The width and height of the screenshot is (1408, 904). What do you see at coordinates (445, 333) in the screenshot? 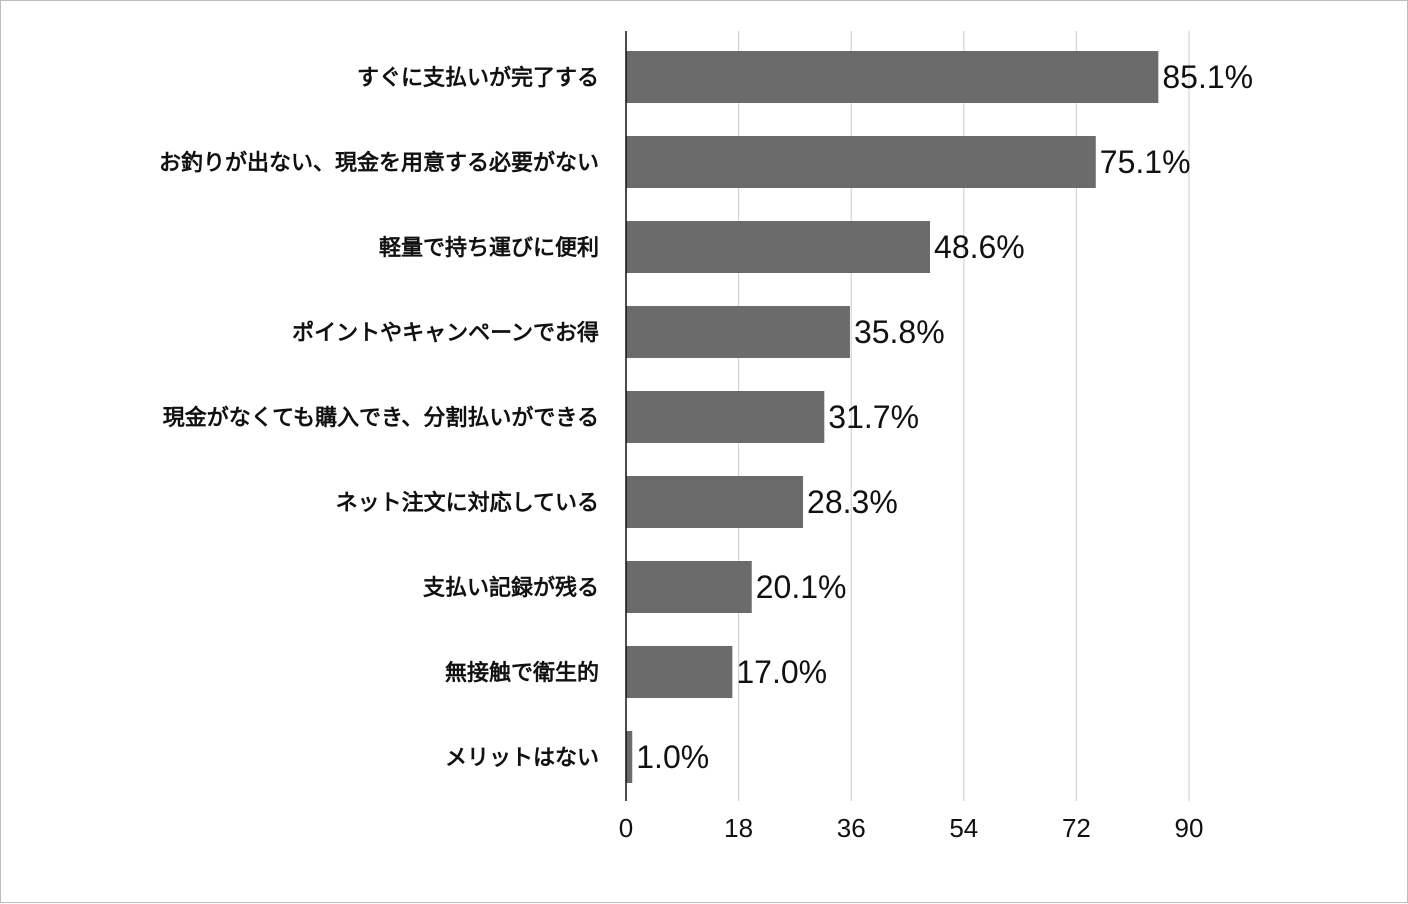
I see `category-label: ポイントやキャンペーンでお得` at bounding box center [445, 333].